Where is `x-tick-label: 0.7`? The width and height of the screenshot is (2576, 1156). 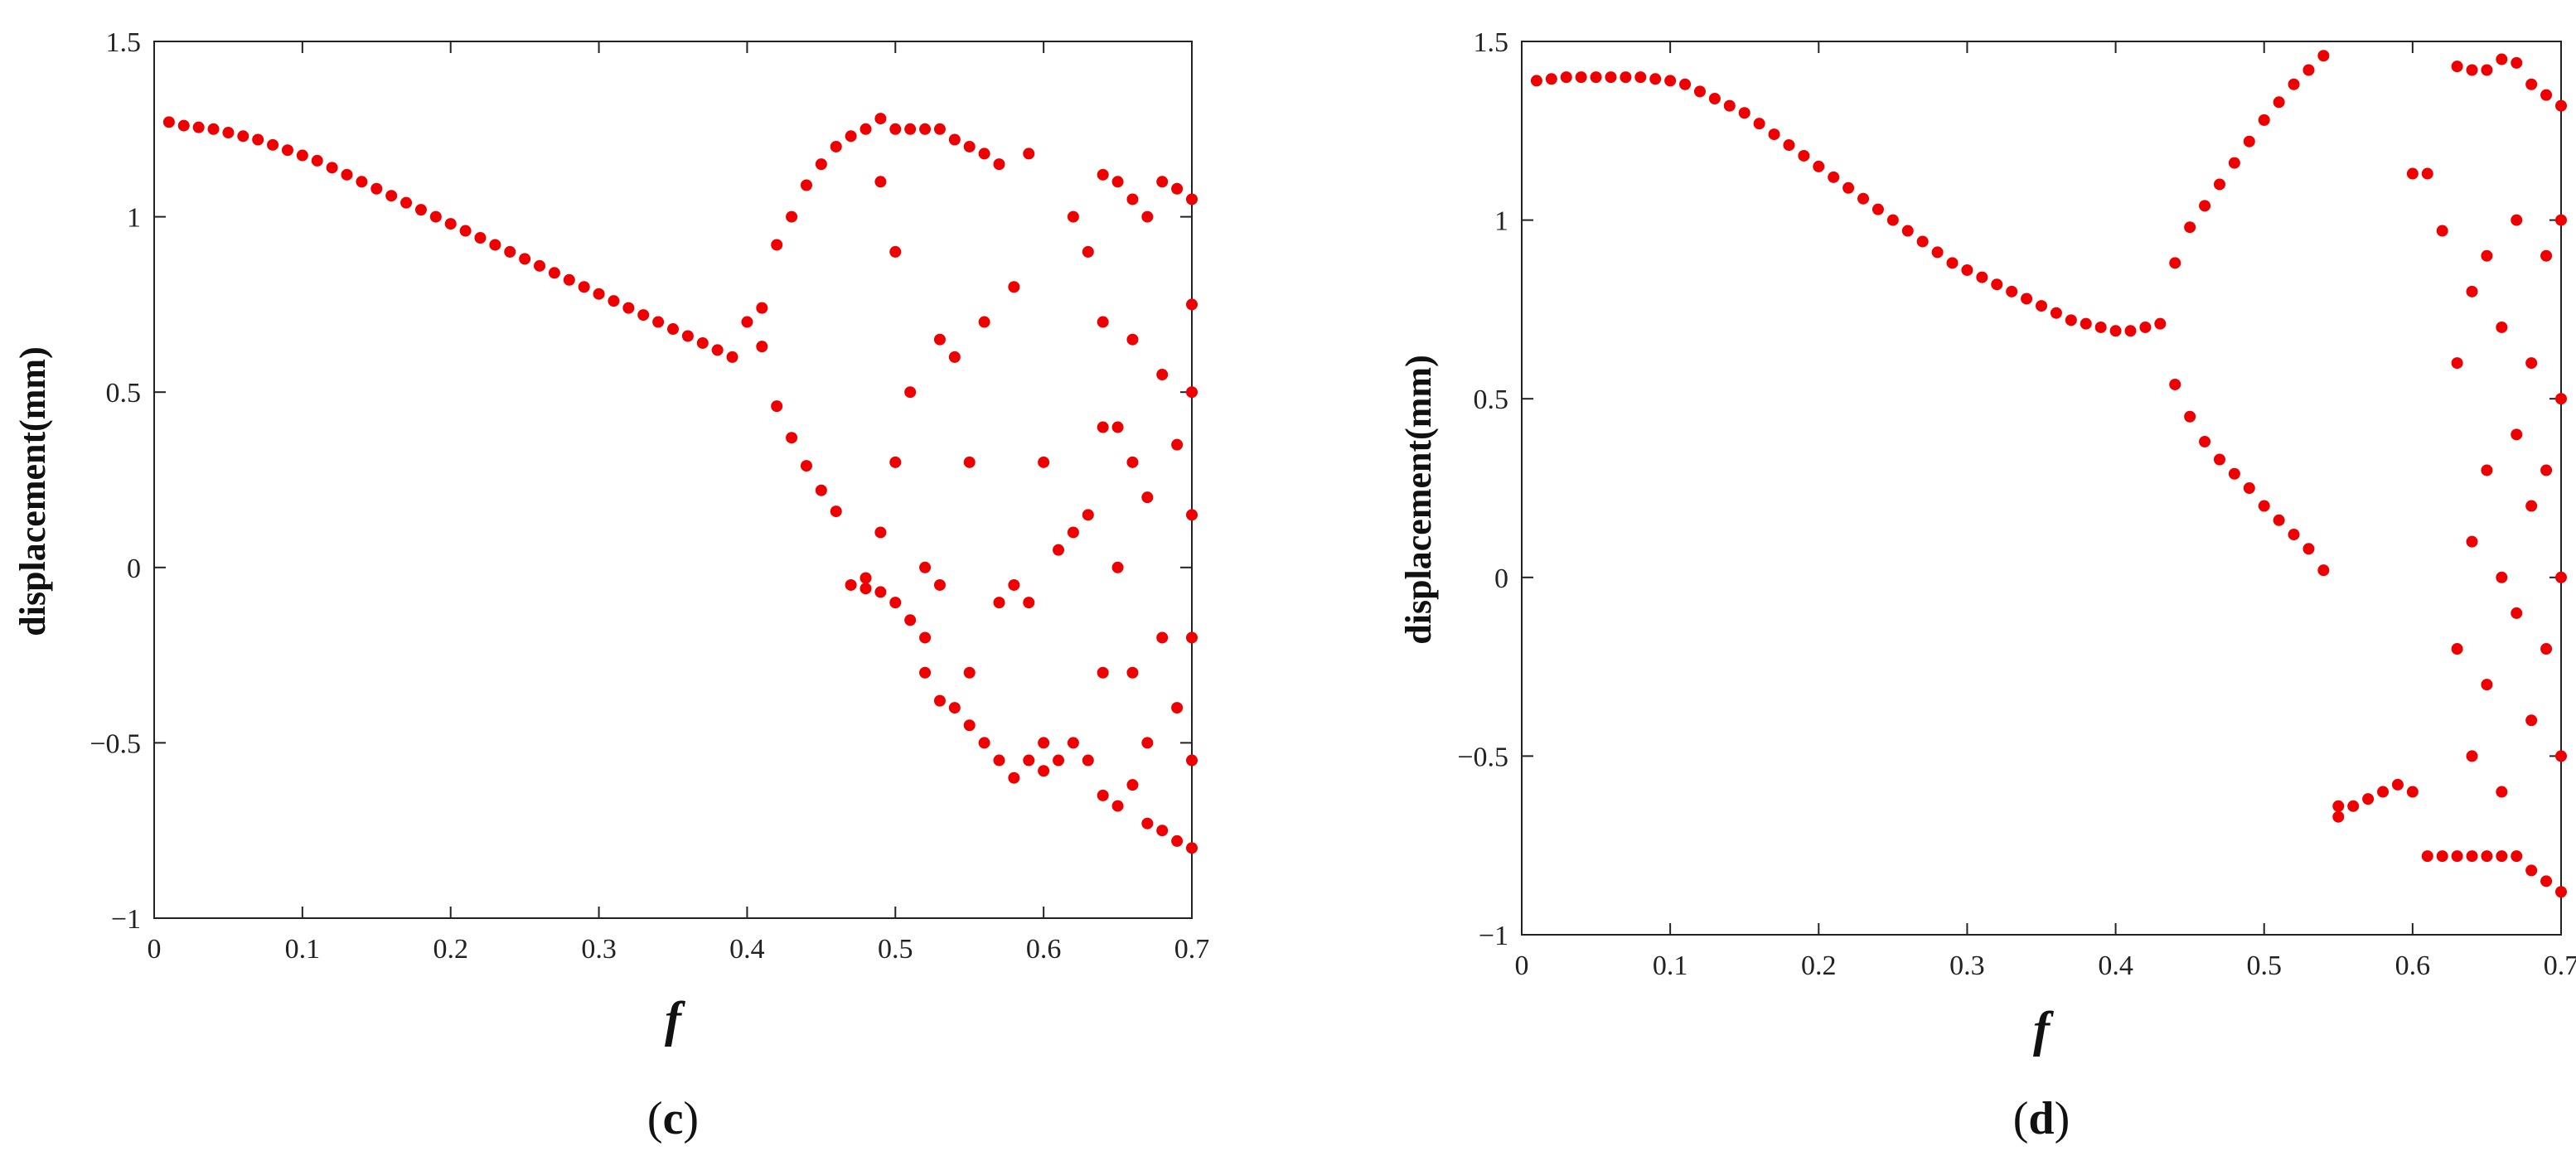 x-tick-label: 0.7 is located at coordinates (2560, 965).